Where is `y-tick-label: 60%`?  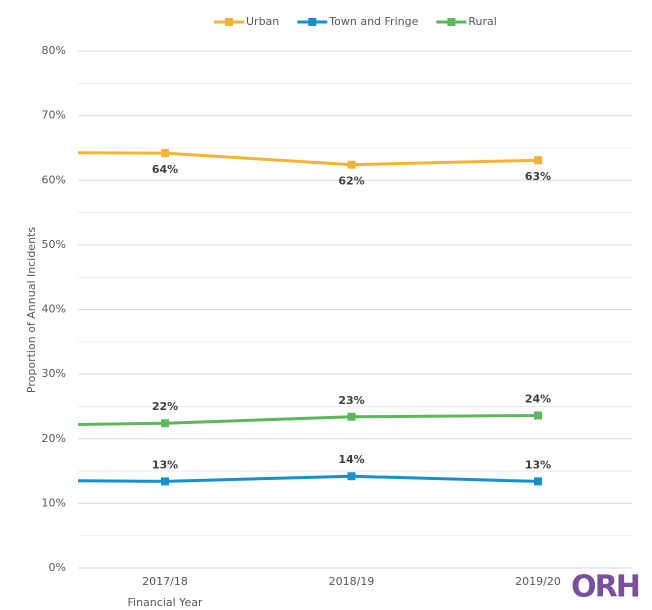 y-tick-label: 60% is located at coordinates (54, 179).